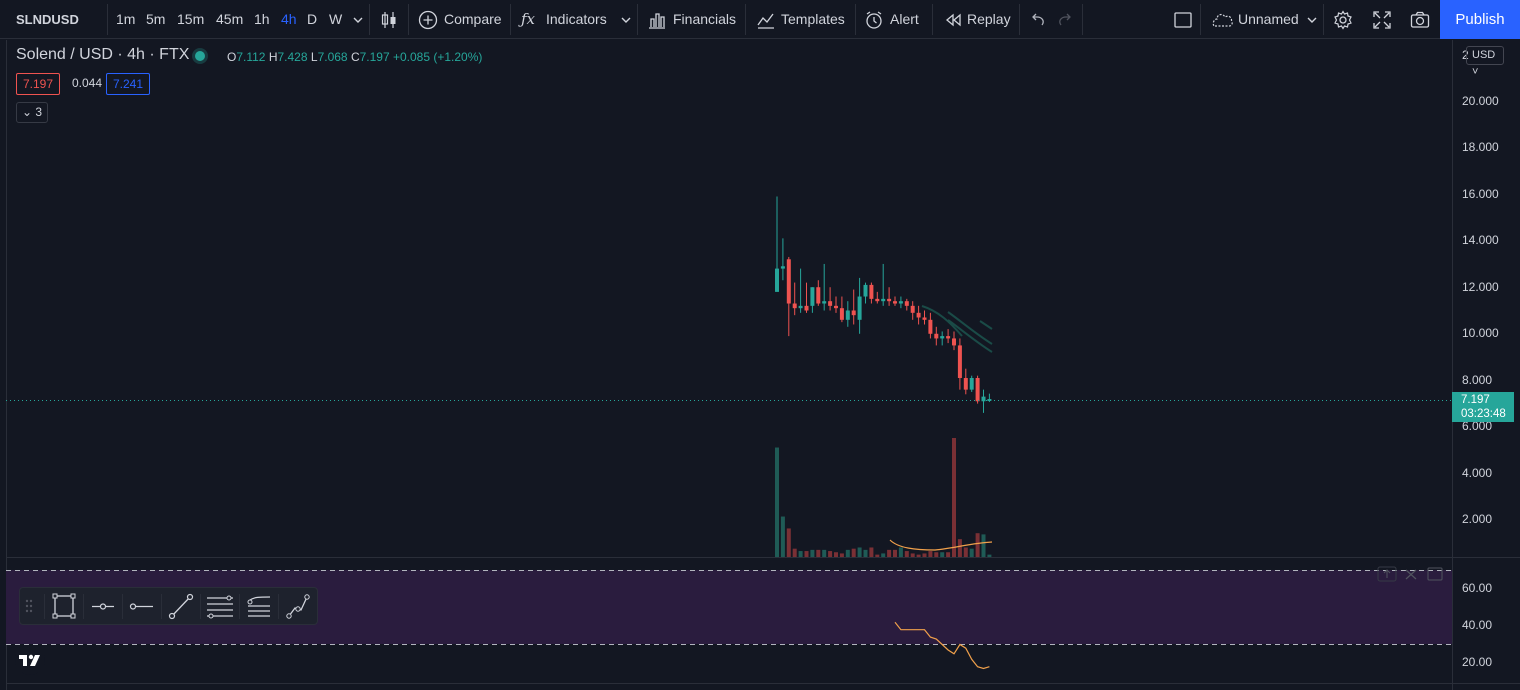 The image size is (1520, 690). I want to click on indicators-chevron-down-icon, so click(626, 20).